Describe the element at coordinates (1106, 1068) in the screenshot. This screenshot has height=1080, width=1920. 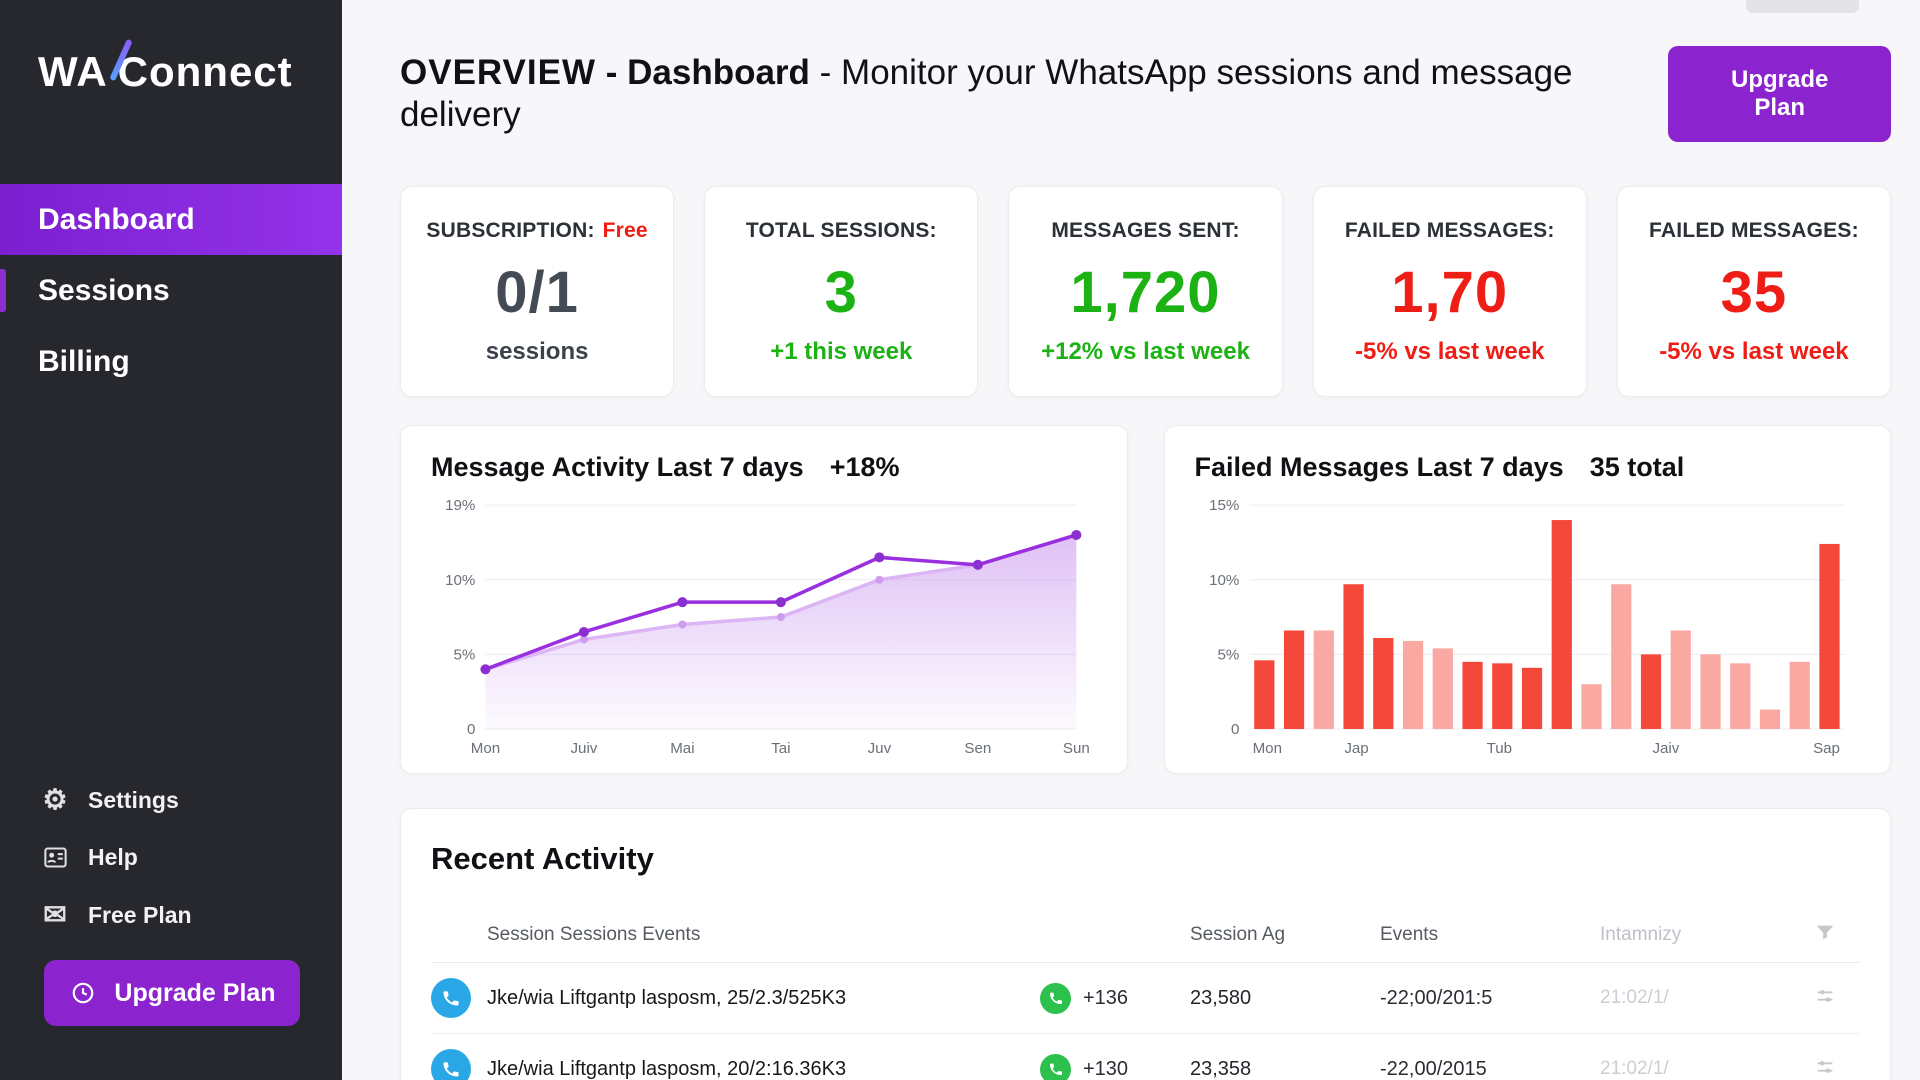
I see `delta-value: +130` at that location.